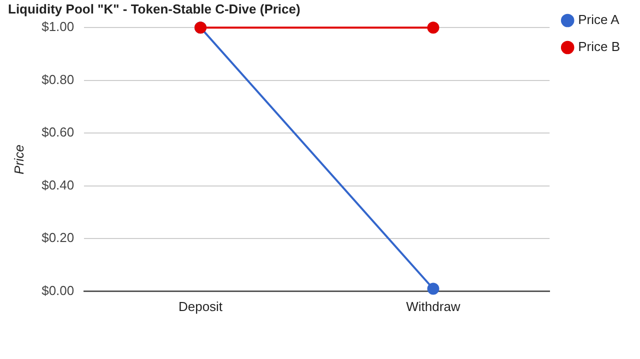 This screenshot has height=359, width=640. Describe the element at coordinates (433, 306) in the screenshot. I see `x-tick-label: Withdraw` at that location.